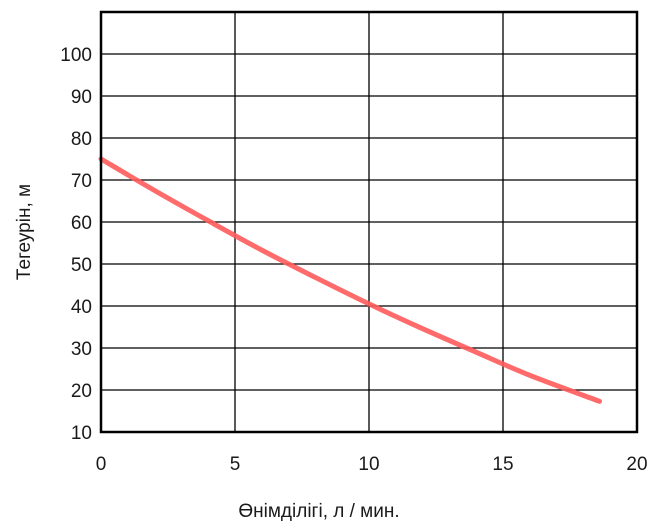  What do you see at coordinates (318, 511) in the screenshot?
I see `x-axis-title: Өнімділігі, л / мин.` at bounding box center [318, 511].